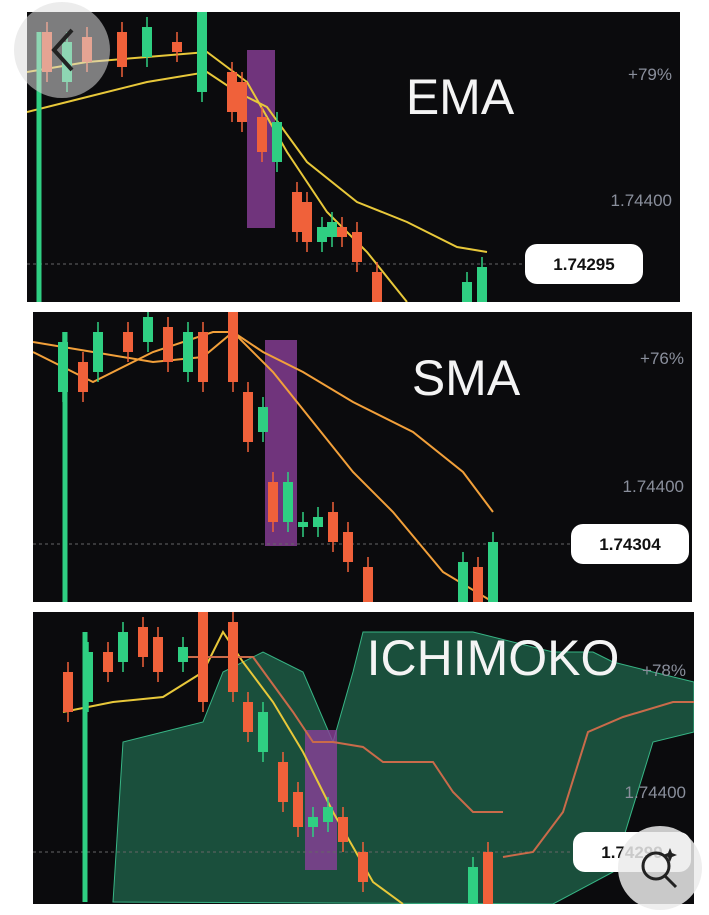  I want to click on indicator-label: ICHIMOKO, so click(493, 658).